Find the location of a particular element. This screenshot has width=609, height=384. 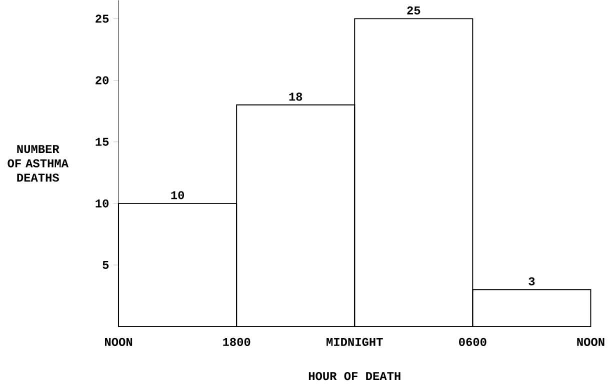

data-label: 10 is located at coordinates (177, 195).